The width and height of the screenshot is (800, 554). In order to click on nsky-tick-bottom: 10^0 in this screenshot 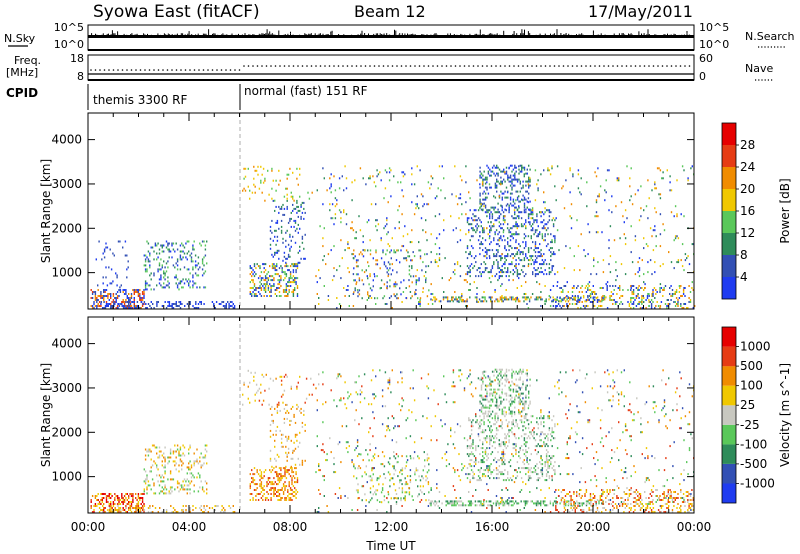, I will do `click(69, 44)`.